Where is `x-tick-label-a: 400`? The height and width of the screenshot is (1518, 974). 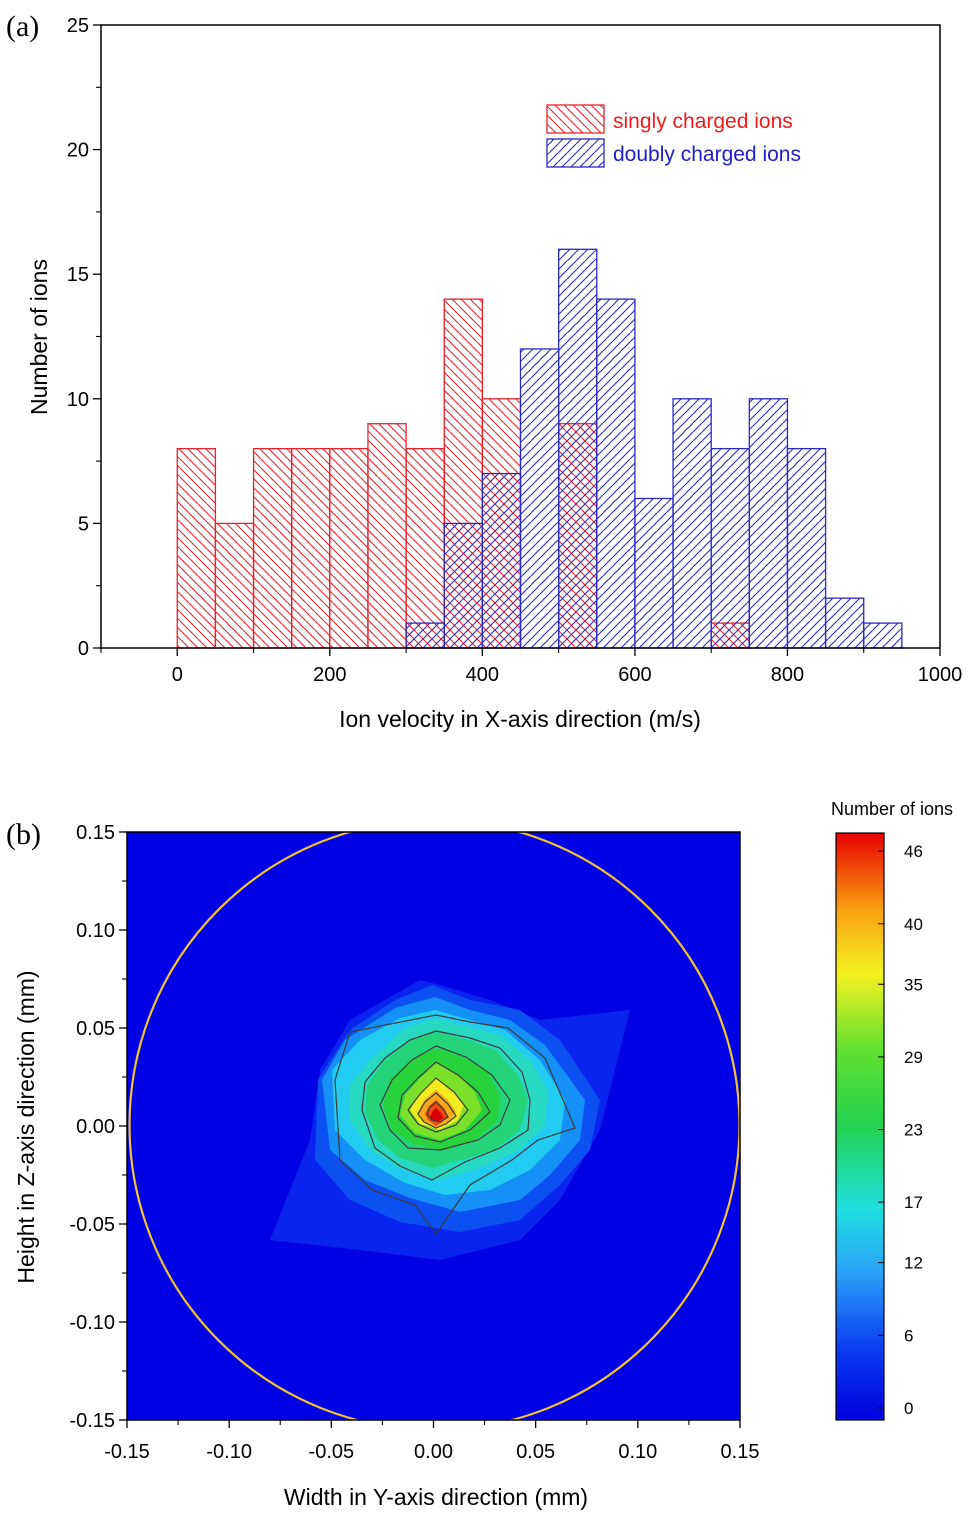 x-tick-label-a: 400 is located at coordinates (482, 675).